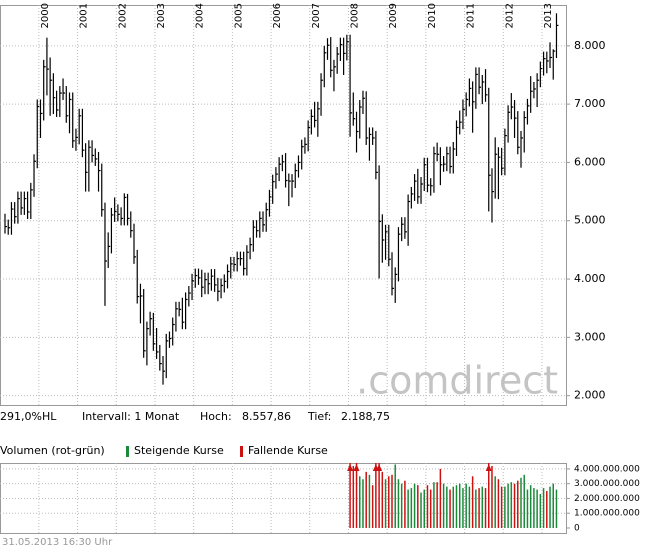 Image resolution: width=645 pixels, height=556 pixels. Describe the element at coordinates (393, 15) in the screenshot. I see `x-tick-label: 2009` at that location.